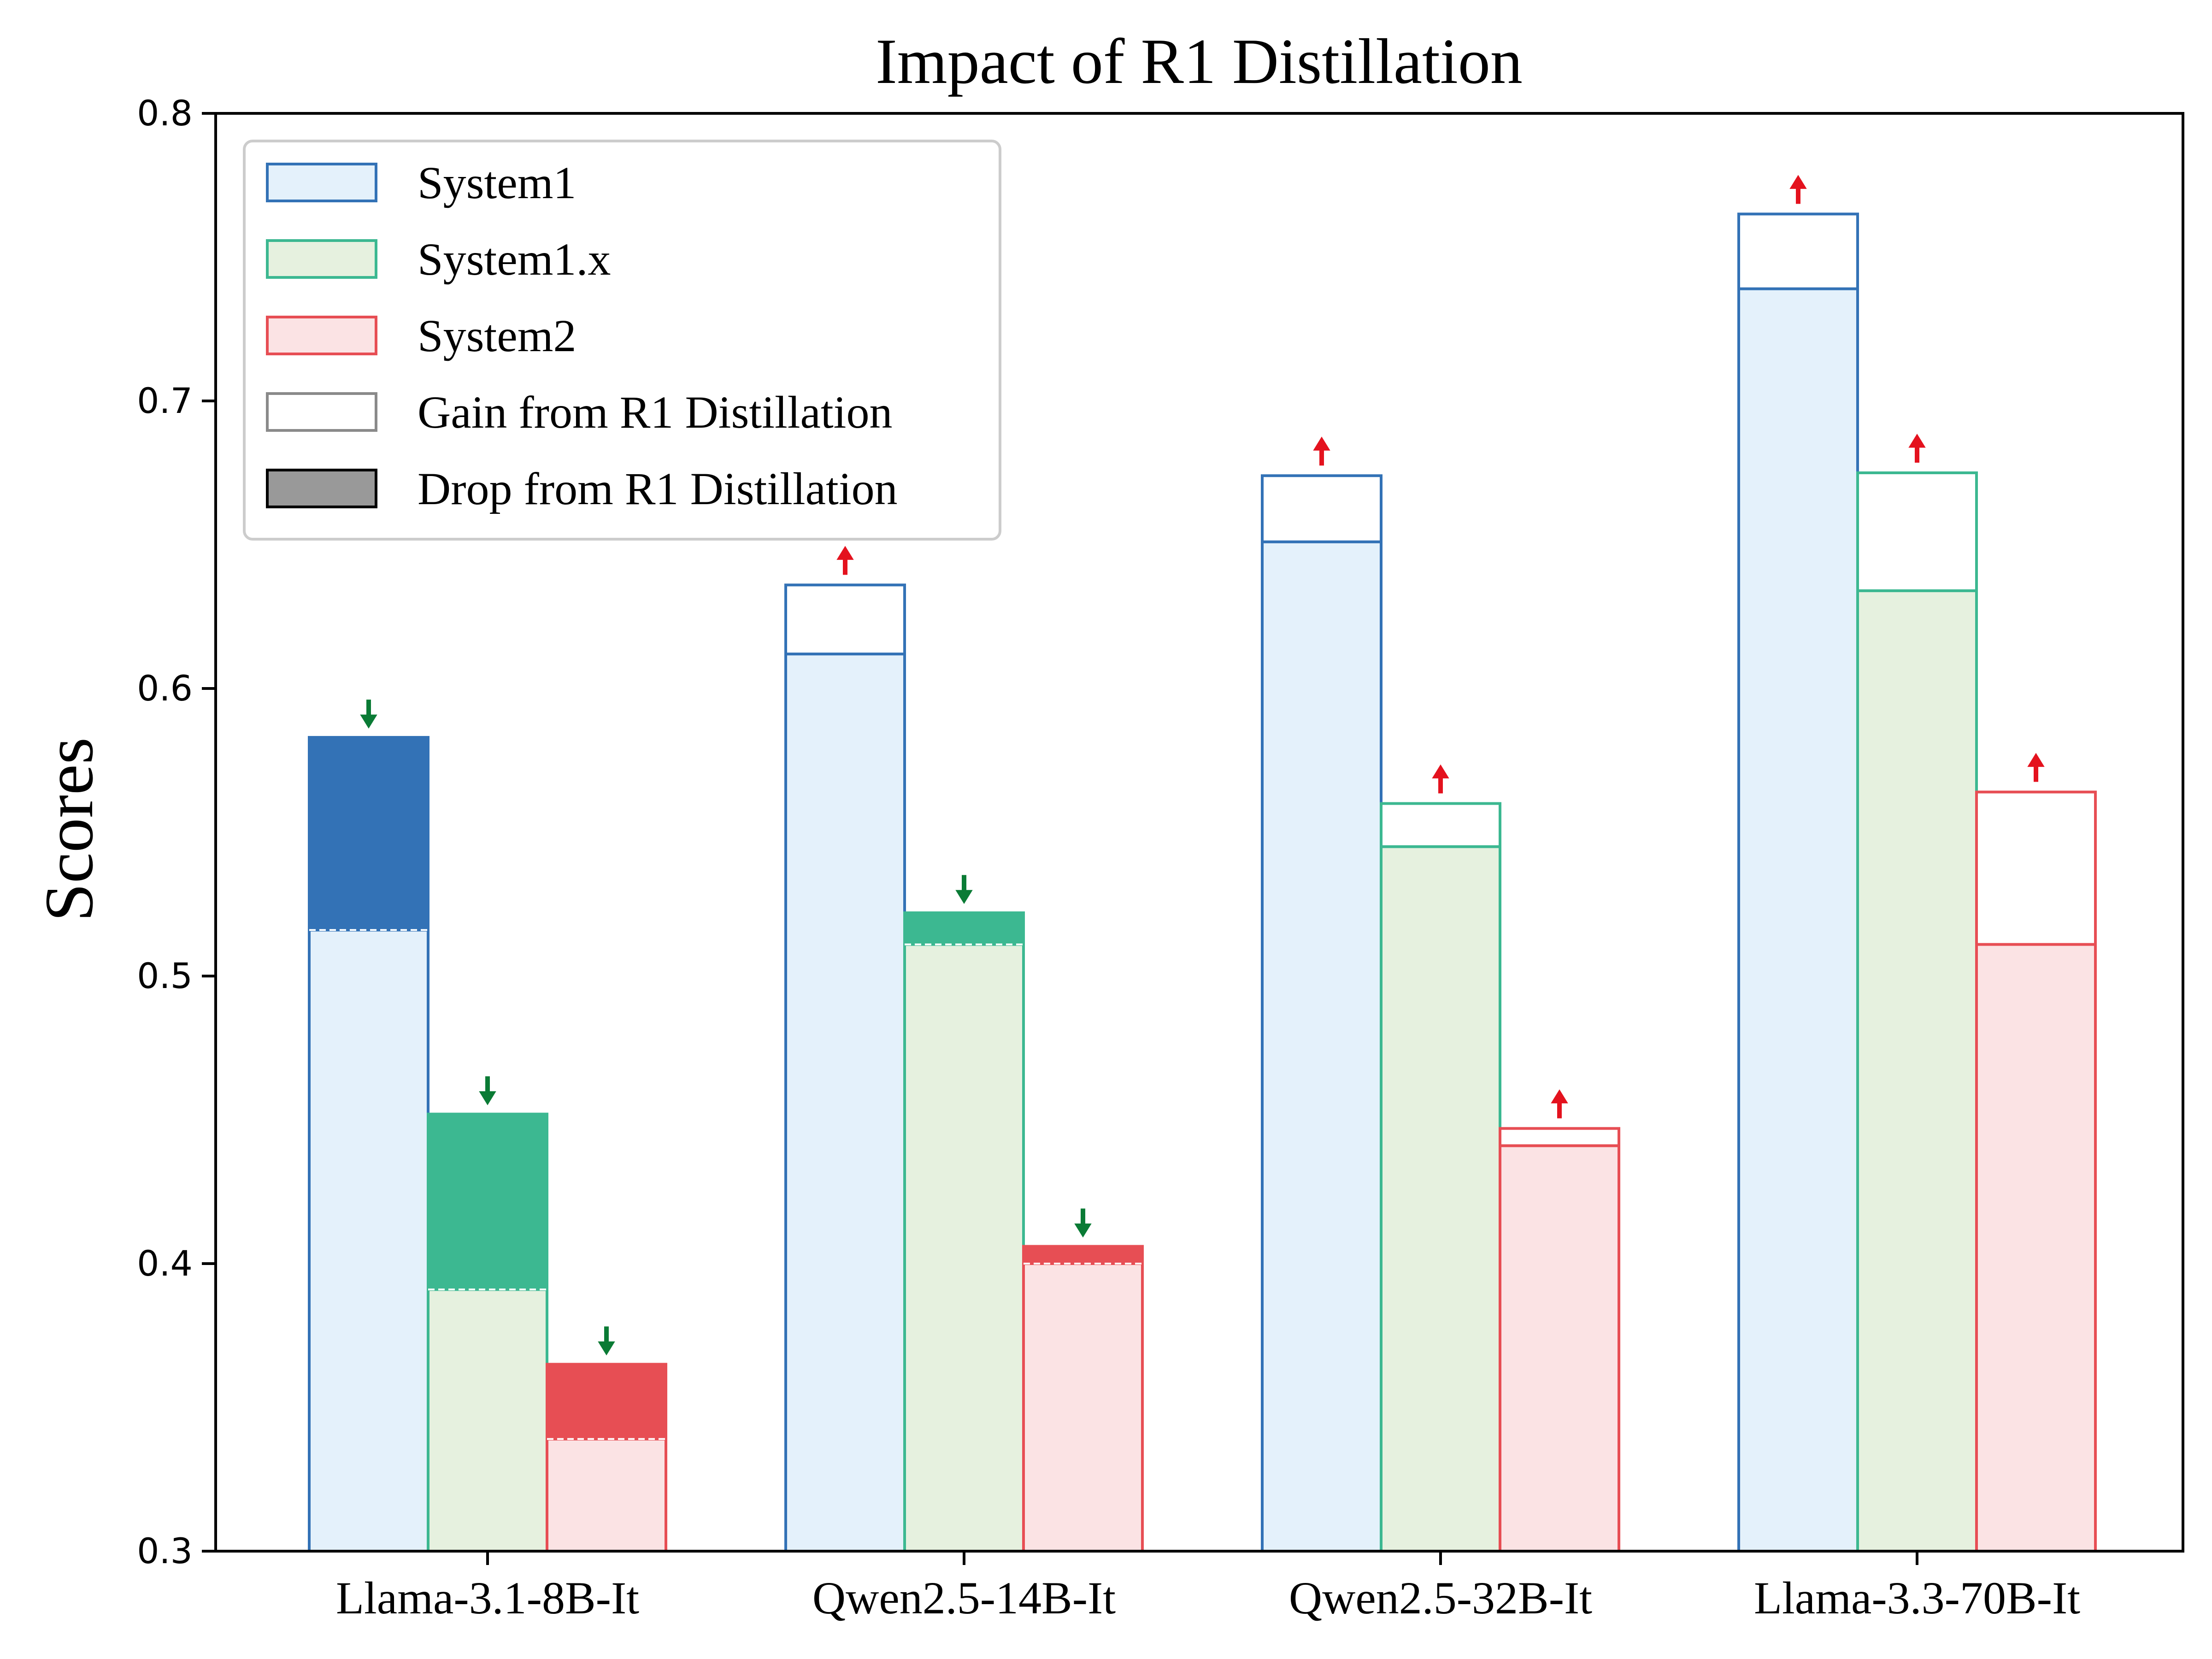 The height and width of the screenshot is (1659, 2212). What do you see at coordinates (606, 1402) in the screenshot?
I see `bar-system2-0-drop` at bounding box center [606, 1402].